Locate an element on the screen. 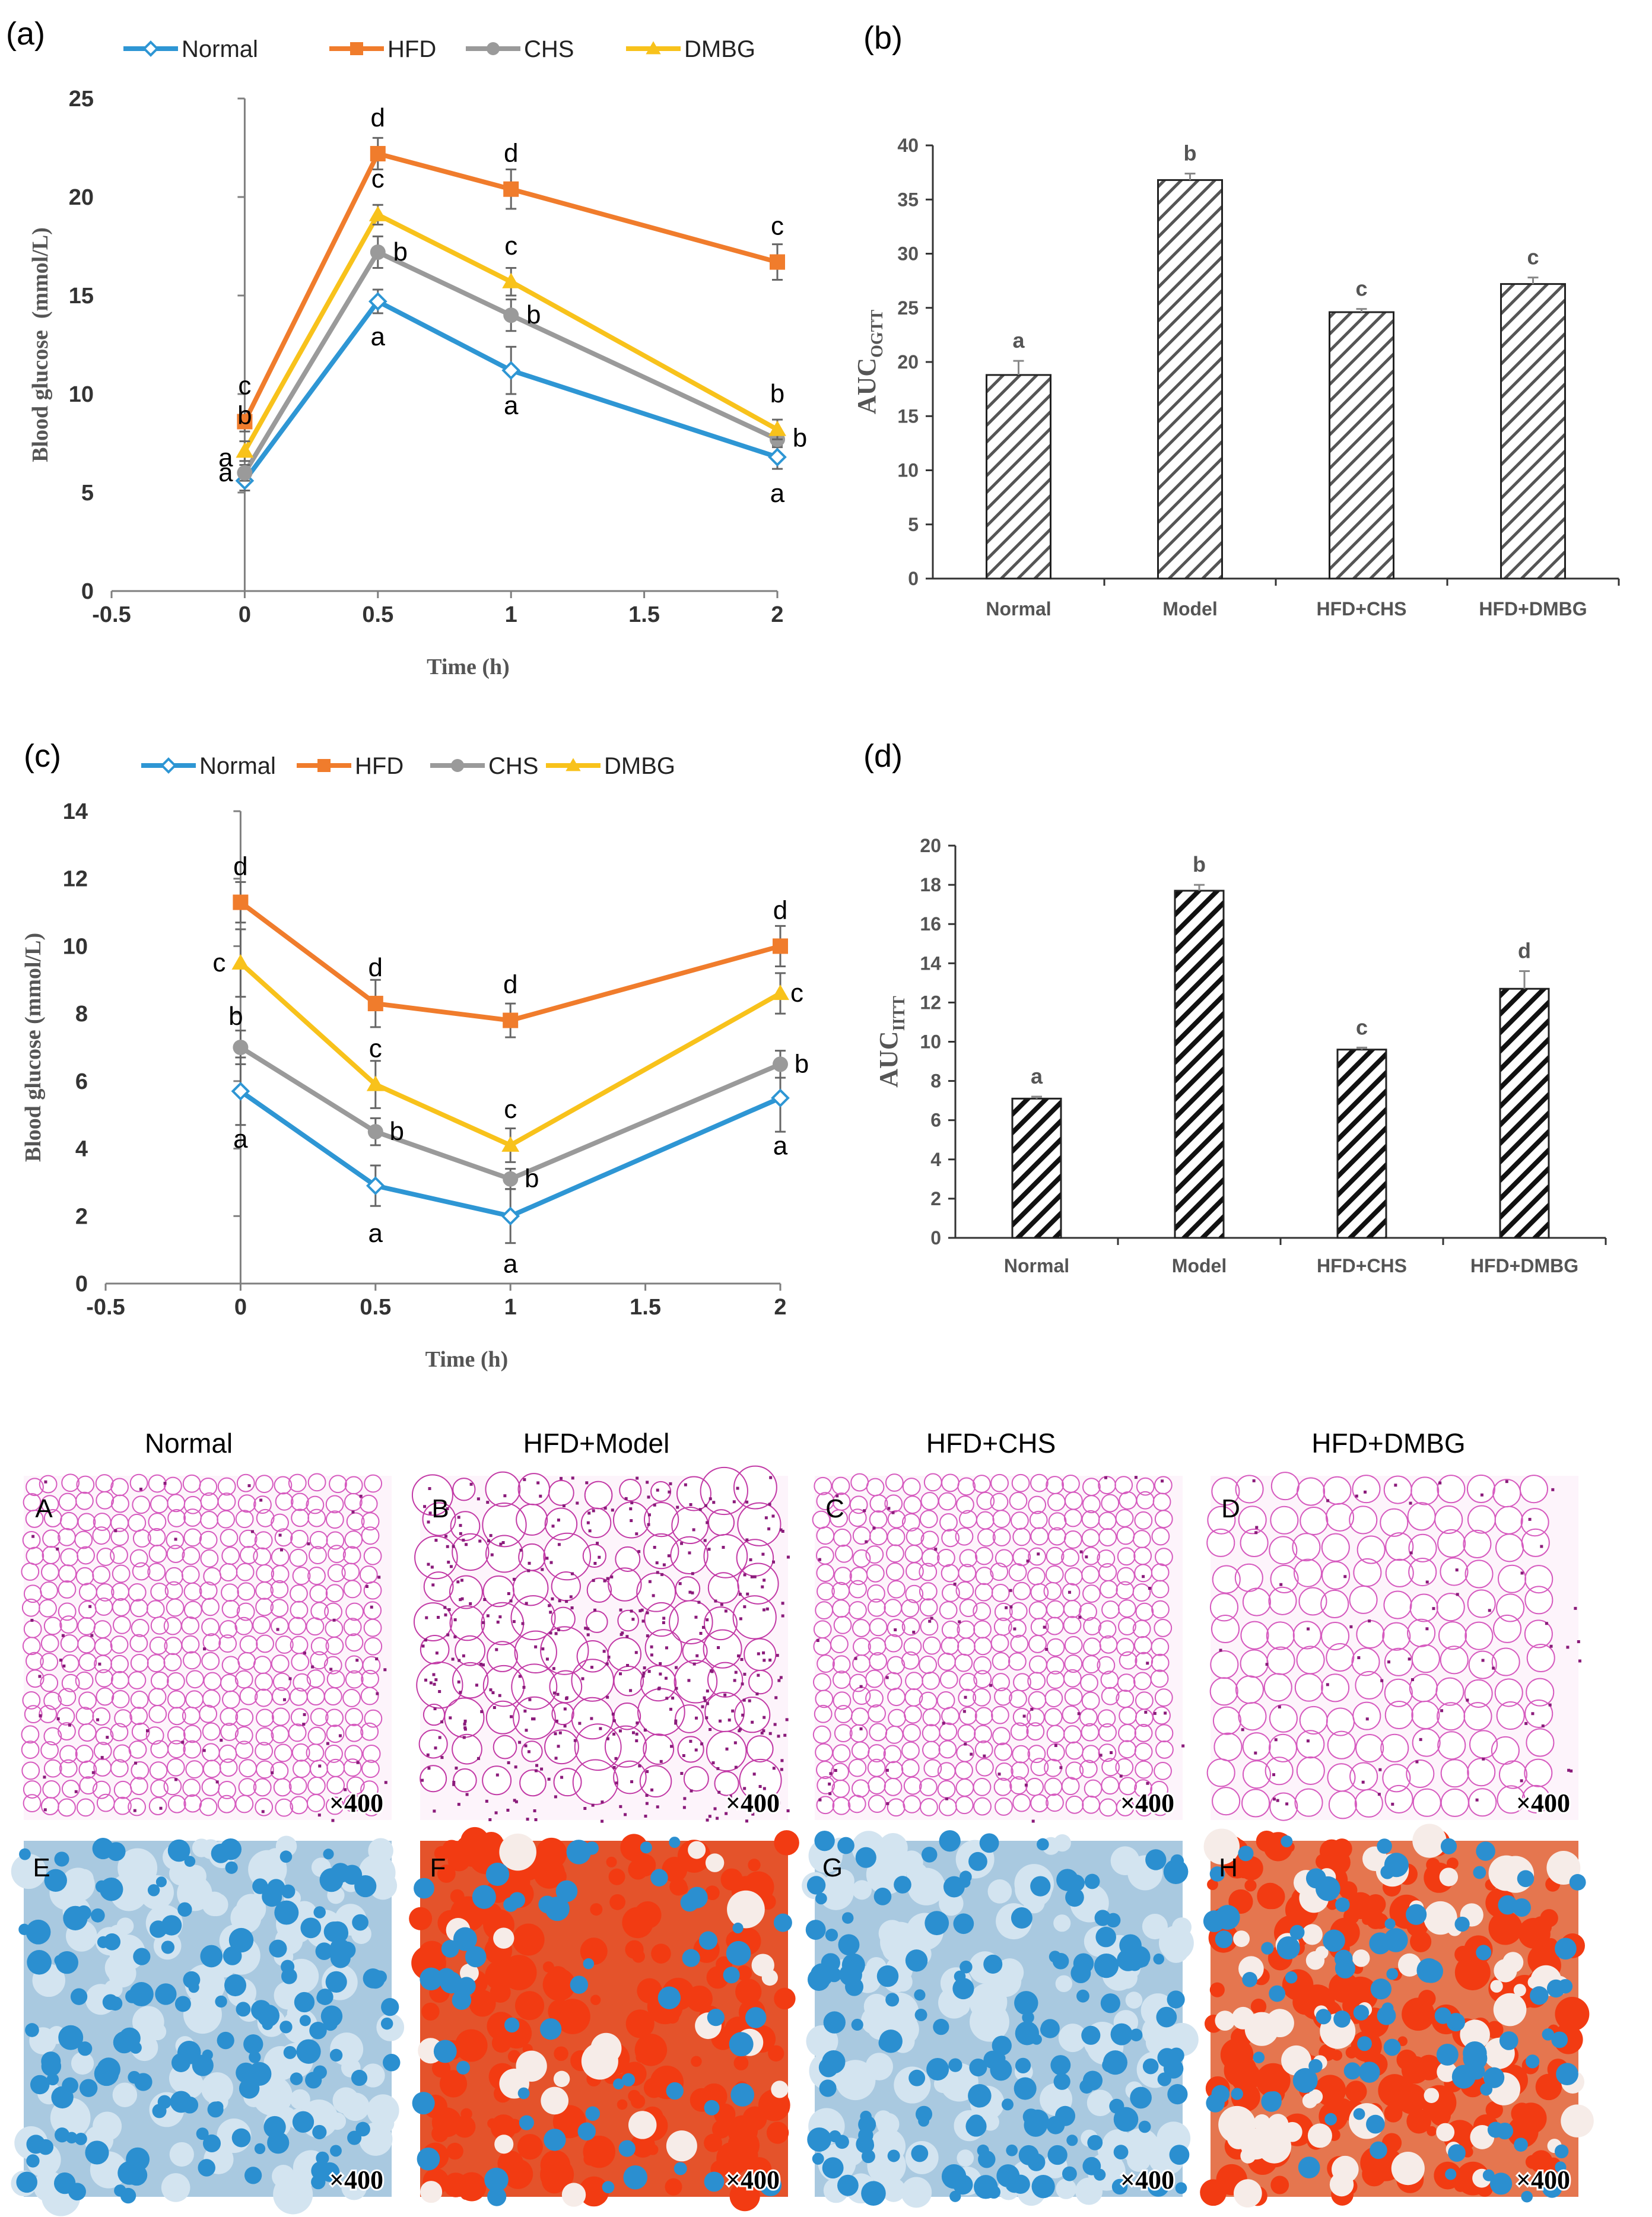 The image size is (1652, 2217). panel-c-label: (c) is located at coordinates (42, 756).